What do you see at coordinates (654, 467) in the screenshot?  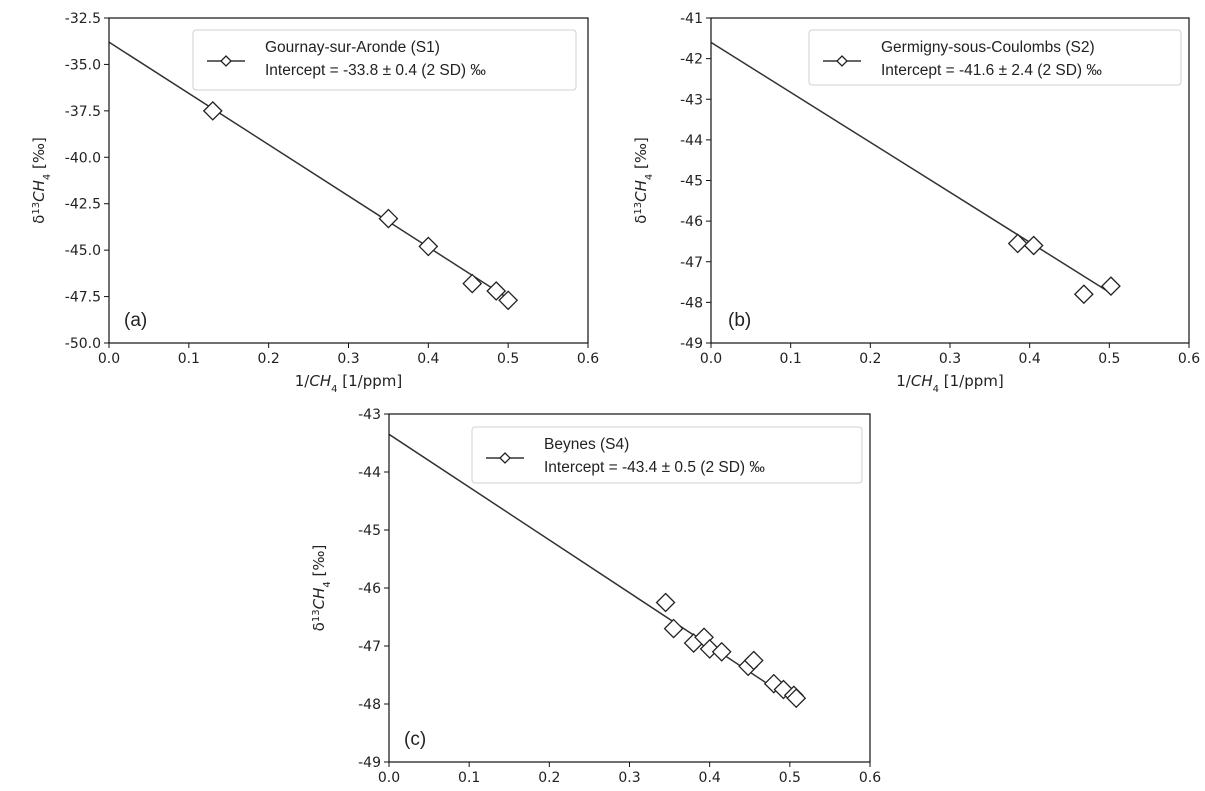 I see `legend-intercept: Intercept = -43.4 ± 0.5 (2 SD) ‰` at bounding box center [654, 467].